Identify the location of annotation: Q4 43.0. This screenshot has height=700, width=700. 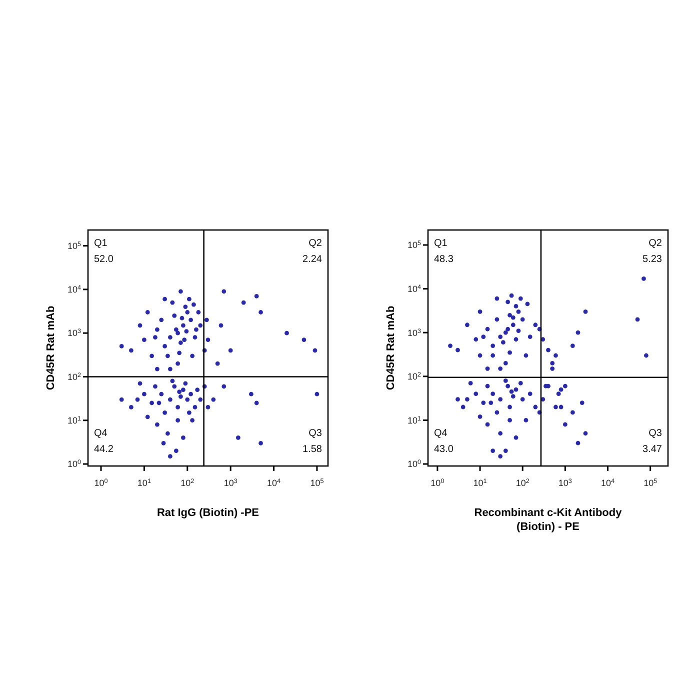
(444, 441).